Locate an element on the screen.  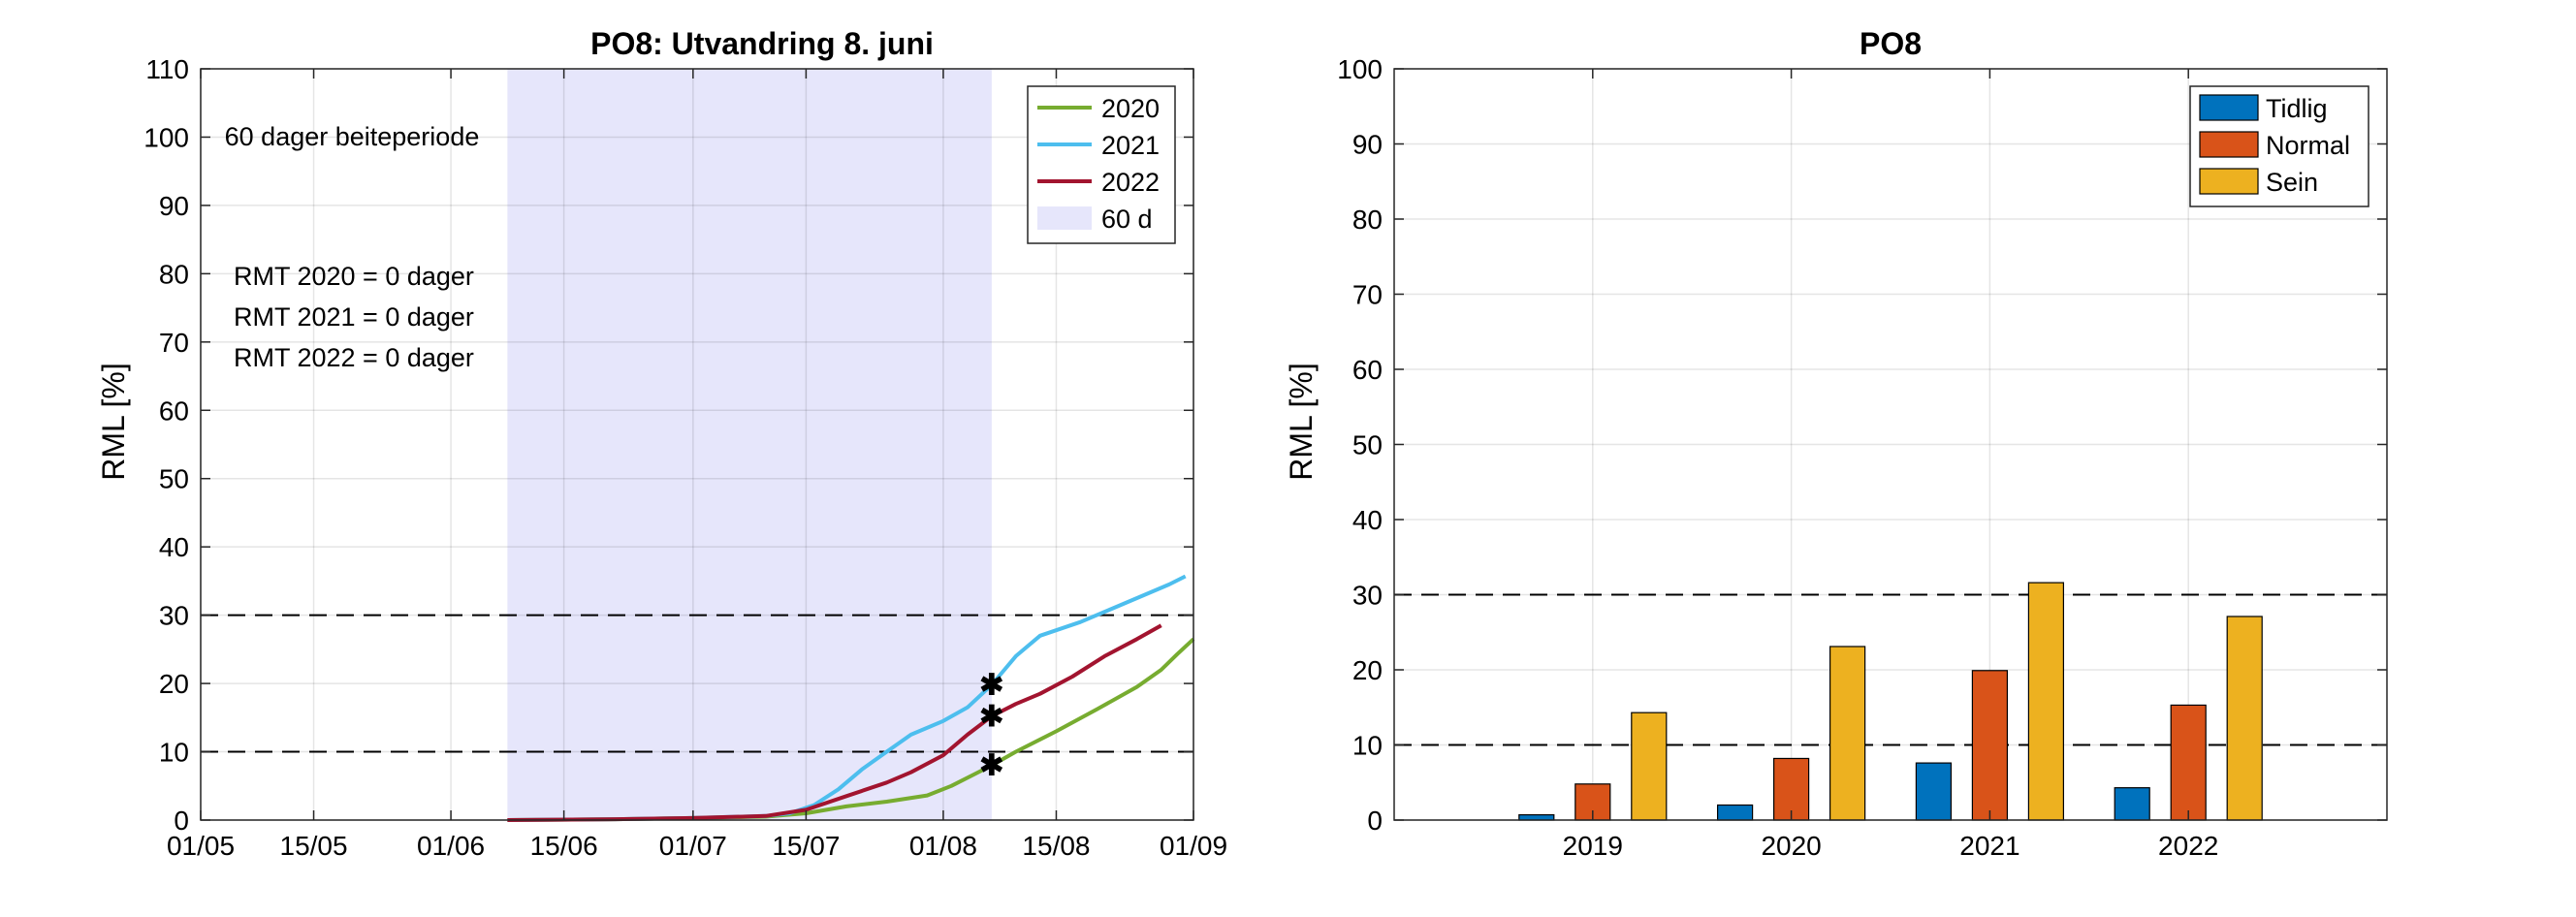
bar-tidlig-2022 is located at coordinates (2132, 804).